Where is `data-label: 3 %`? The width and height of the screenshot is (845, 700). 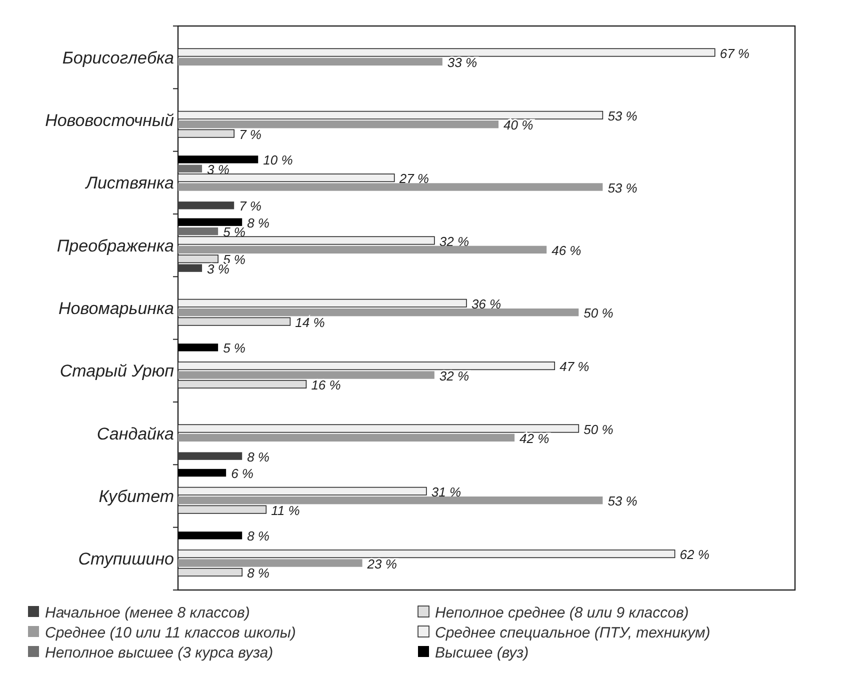 data-label: 3 % is located at coordinates (218, 169).